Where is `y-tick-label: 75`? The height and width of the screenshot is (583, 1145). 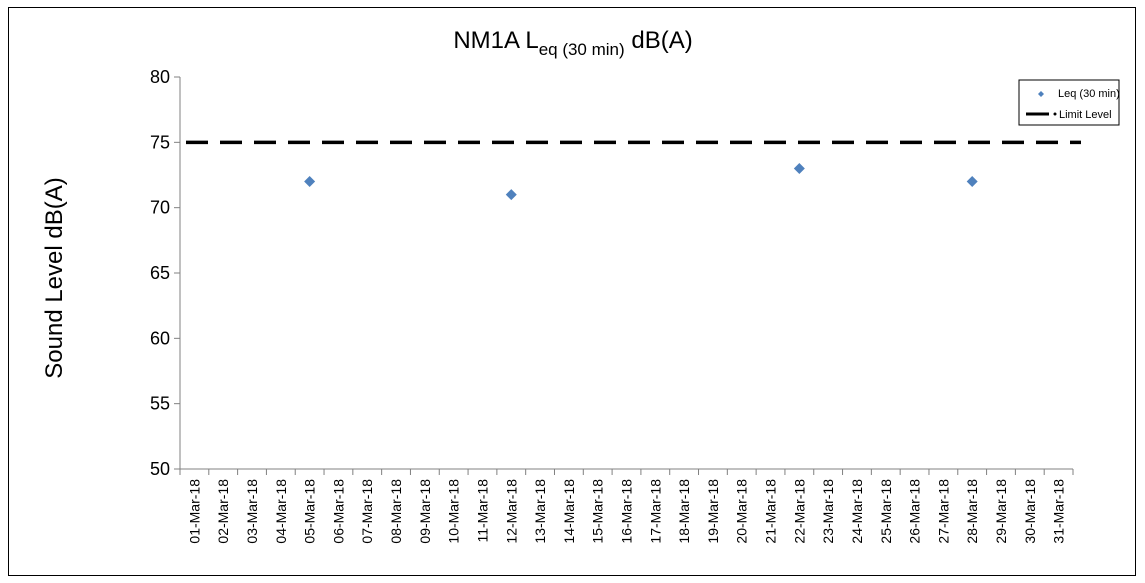
y-tick-label: 75 is located at coordinates (160, 142).